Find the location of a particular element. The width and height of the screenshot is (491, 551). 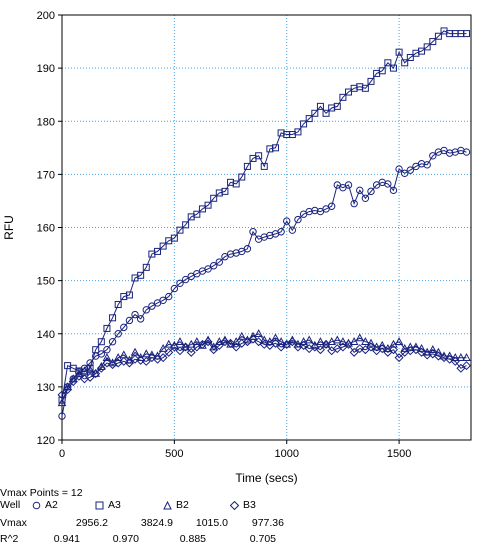

legend-item-a2: A2 is located at coordinates (45, 505).